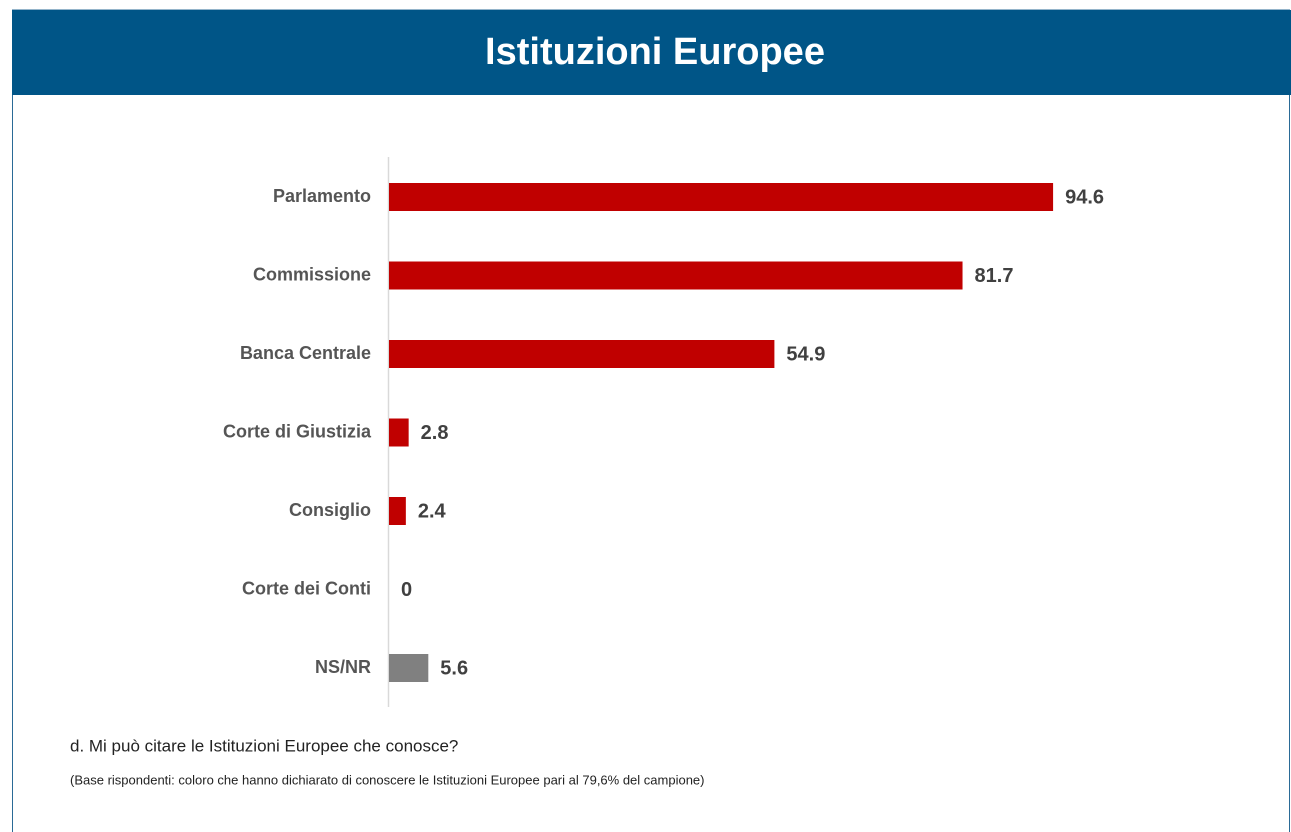 This screenshot has width=1291, height=832. I want to click on category-label: Parlamento, so click(322, 196).